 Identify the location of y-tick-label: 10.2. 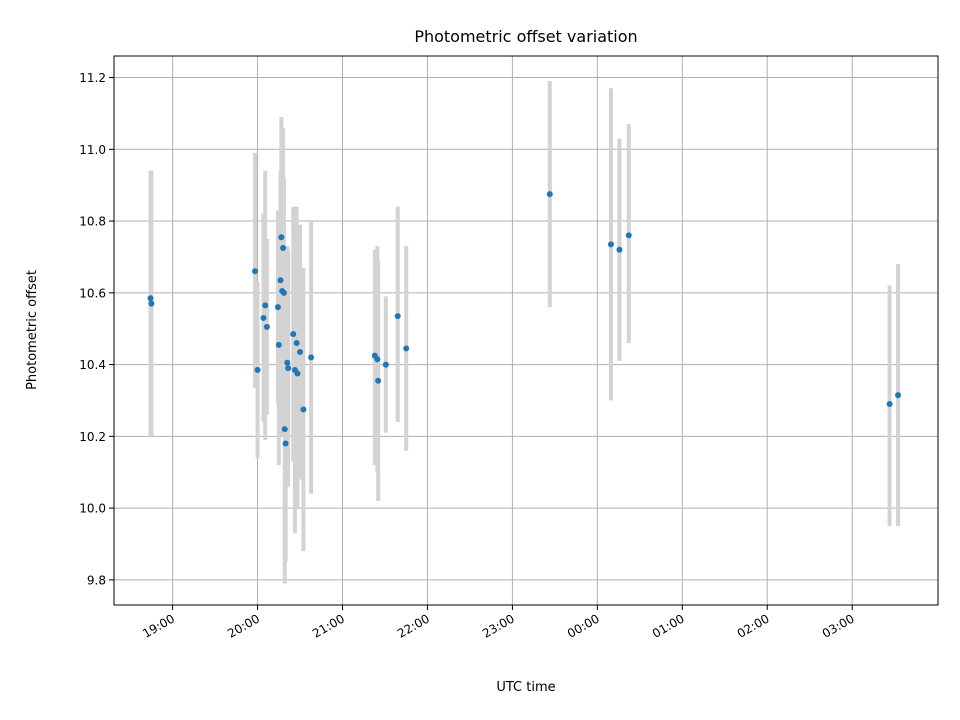
(92, 437).